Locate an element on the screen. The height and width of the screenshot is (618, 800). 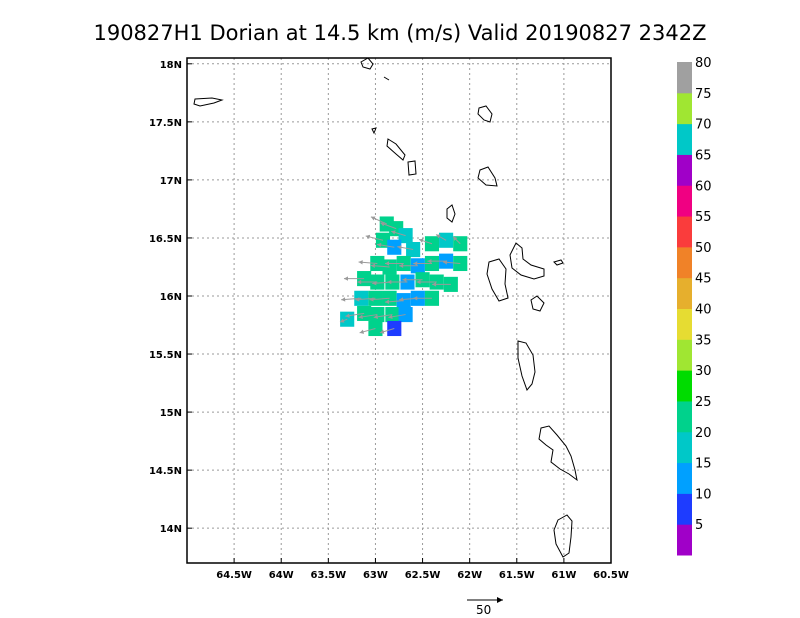
colorbar-label: 40 is located at coordinates (703, 310).